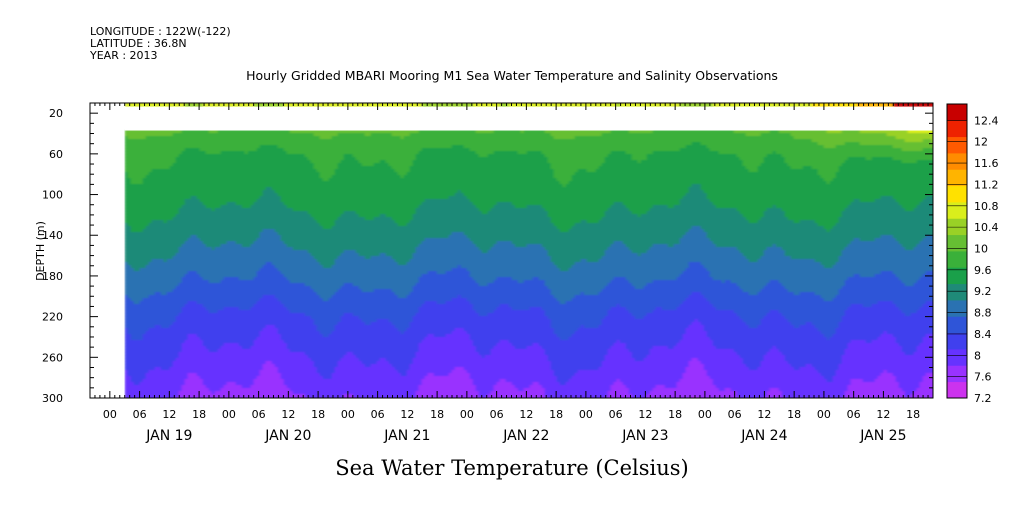 Image resolution: width=1009 pixels, height=508 pixels. What do you see at coordinates (525, 436) in the screenshot?
I see `x-date-label: JAN 22` at bounding box center [525, 436].